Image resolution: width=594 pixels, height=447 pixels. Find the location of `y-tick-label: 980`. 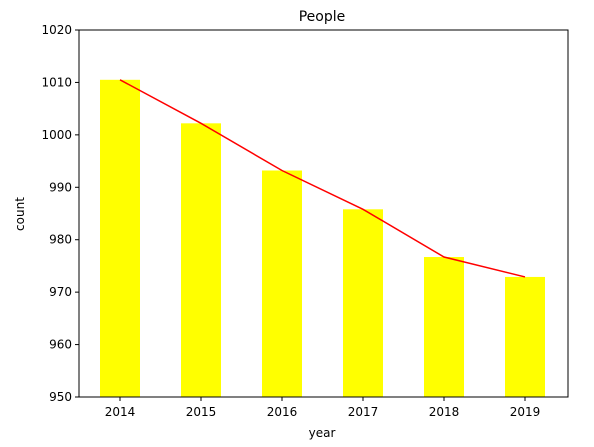

y-tick-label: 980 is located at coordinates (60, 240).